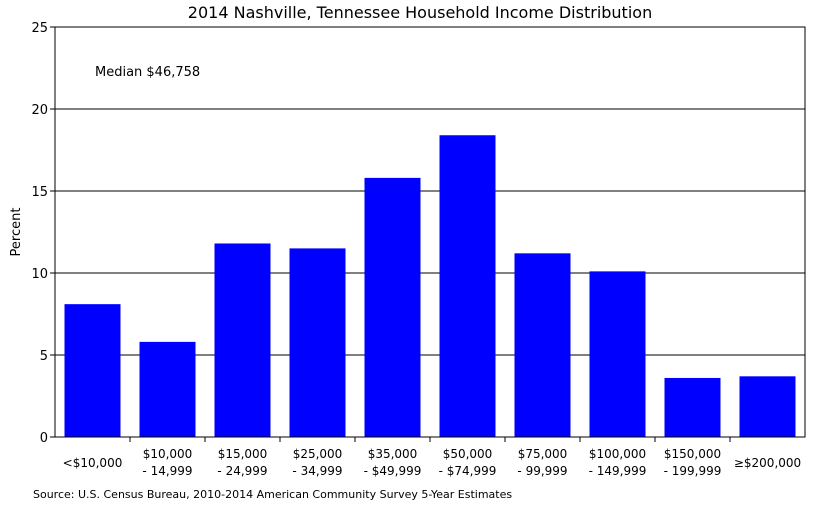 The image size is (819, 512). I want to click on x-tick-label: $35,000, so click(393, 454).